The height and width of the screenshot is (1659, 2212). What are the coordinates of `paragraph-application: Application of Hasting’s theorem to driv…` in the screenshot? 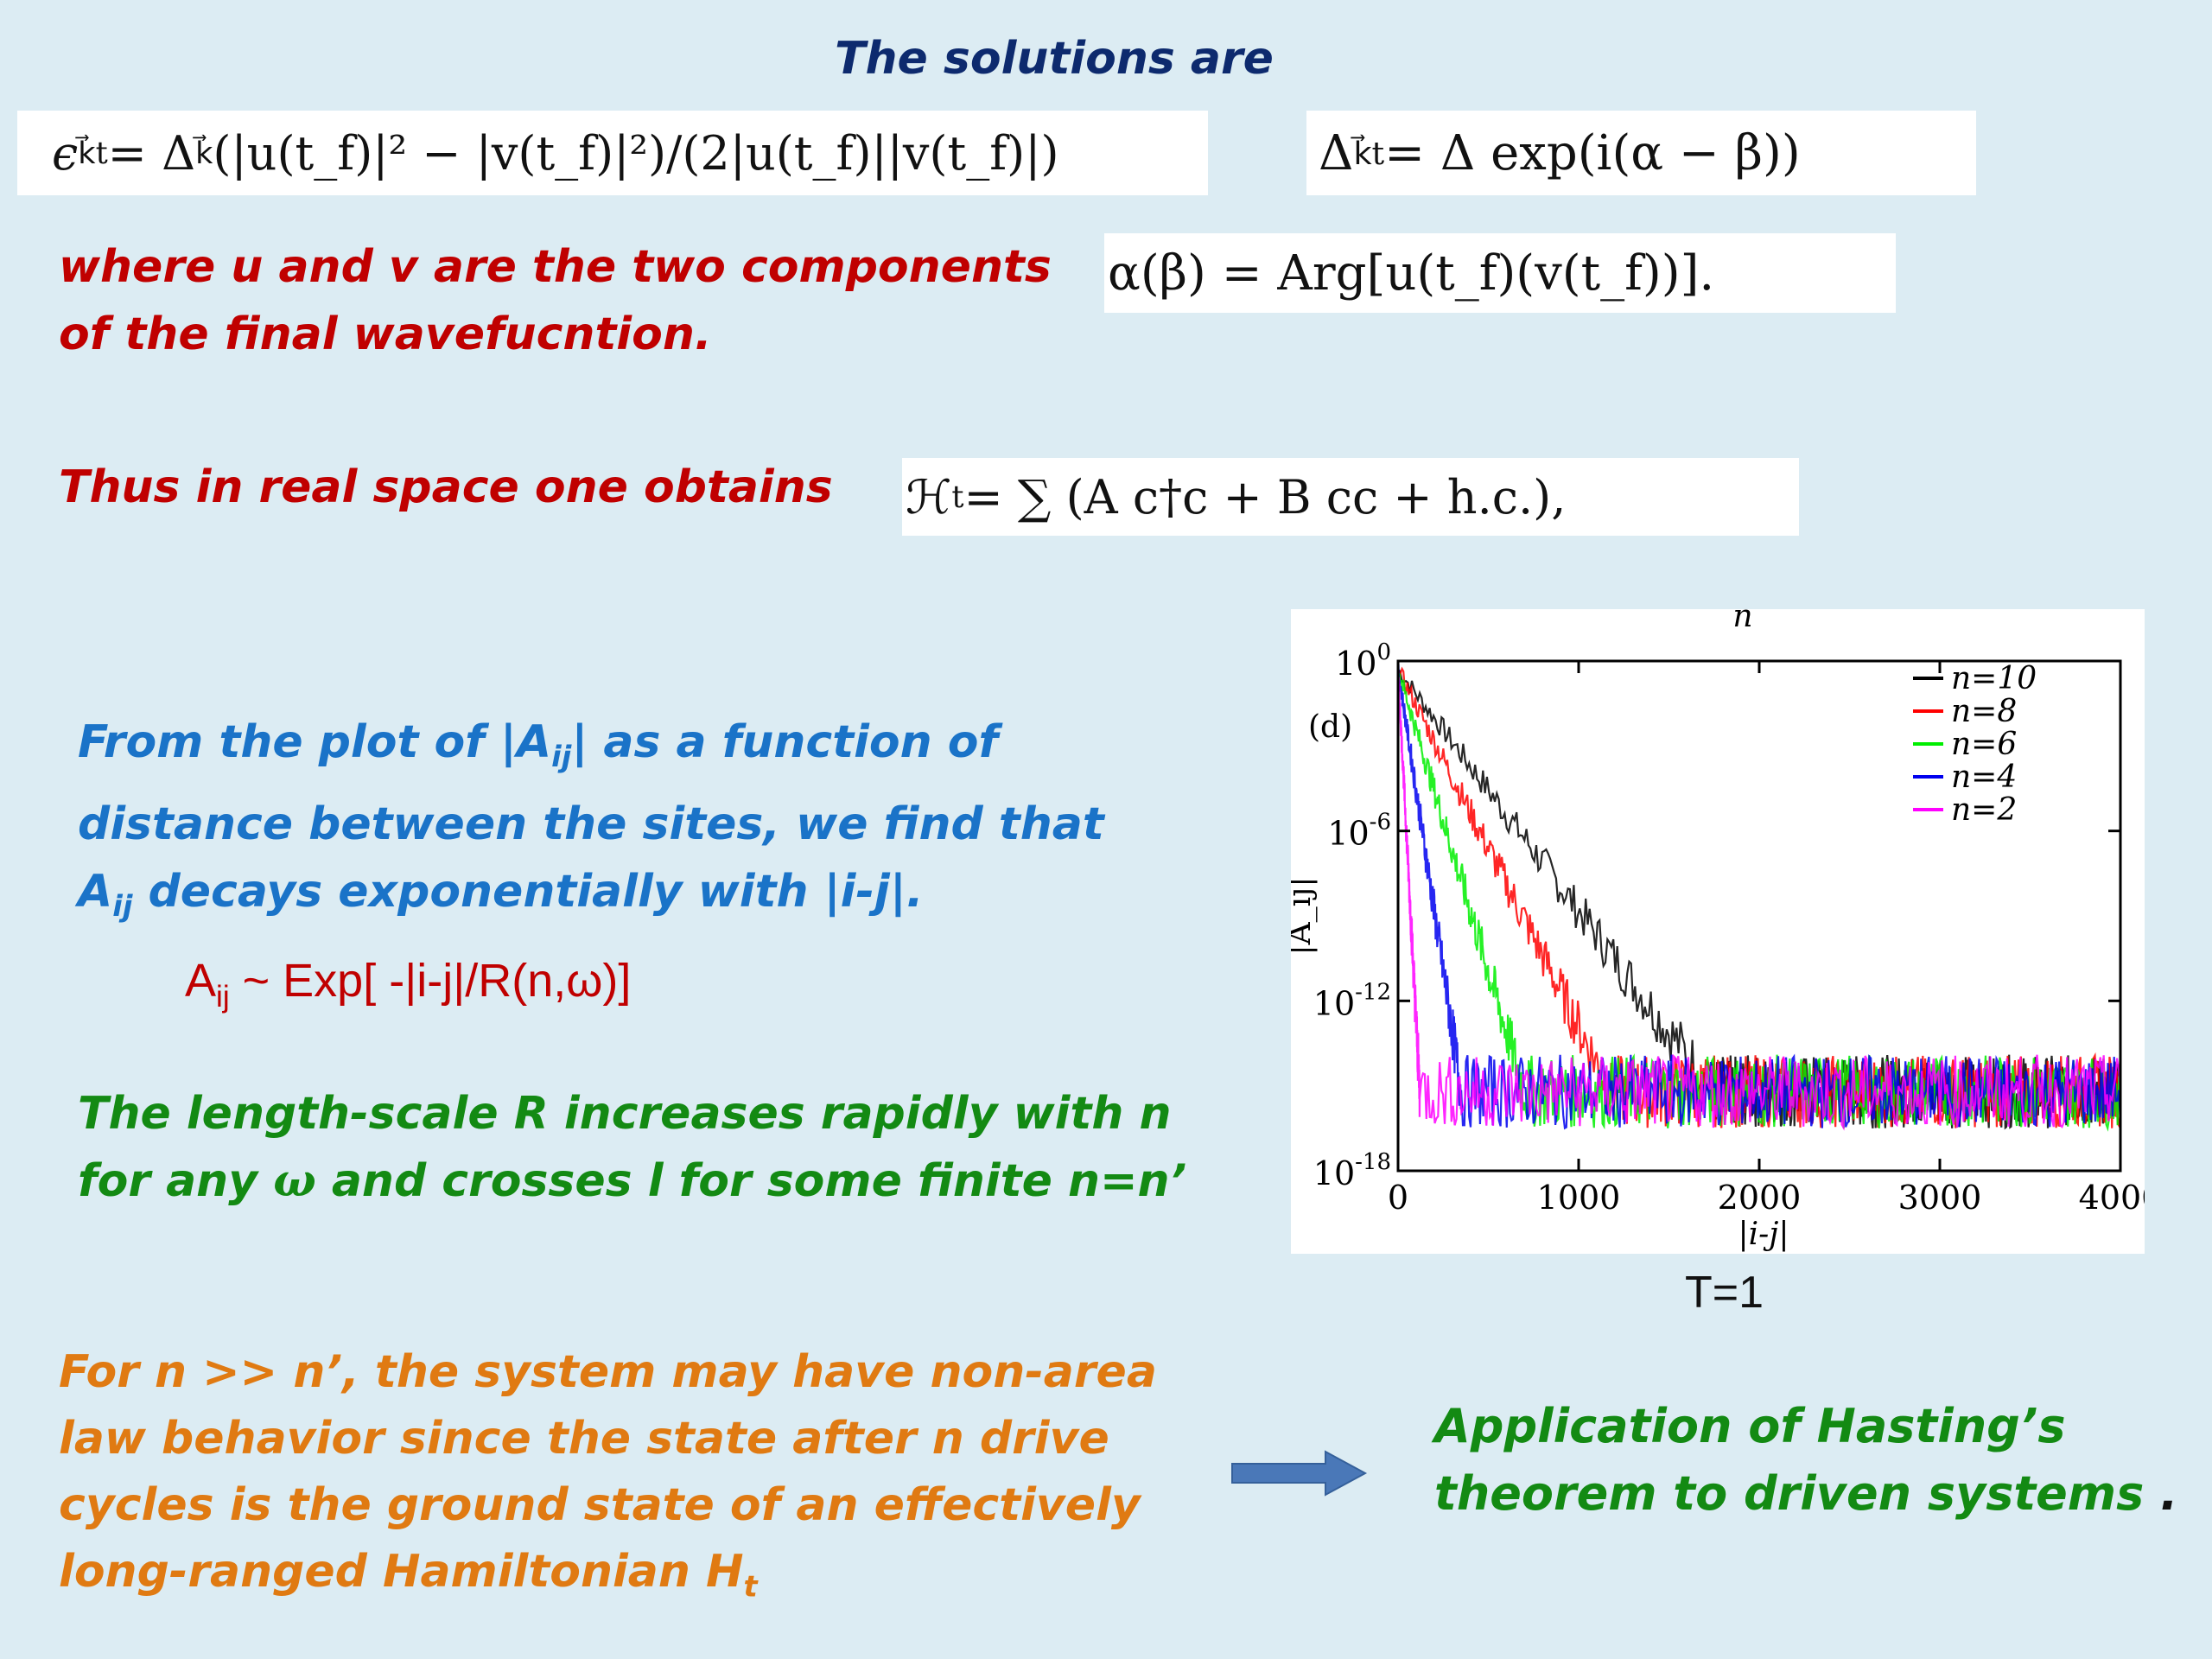 It's located at (1823, 1460).